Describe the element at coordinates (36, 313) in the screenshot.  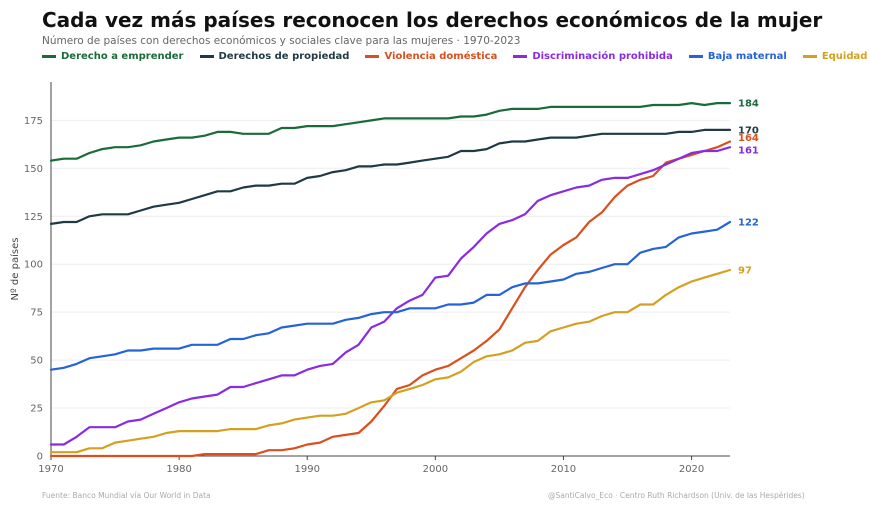
I see `y-tick-label: 75` at that location.